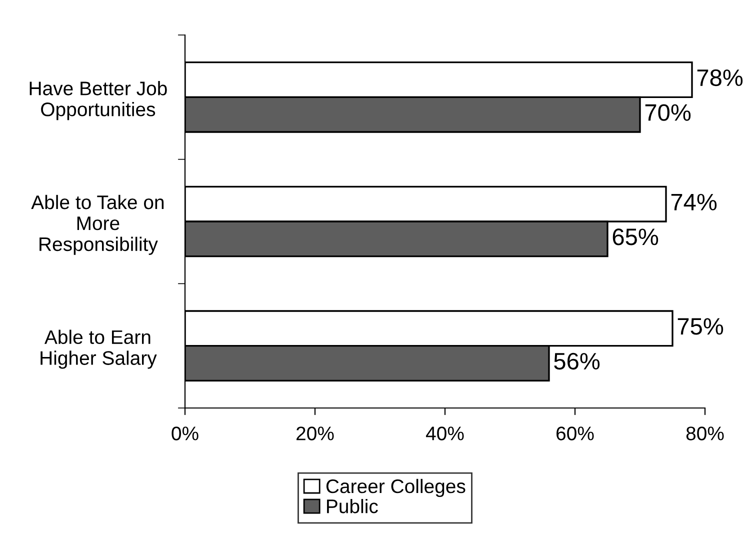 This screenshot has width=747, height=539. I want to click on x-tick-label: 80%, so click(705, 433).